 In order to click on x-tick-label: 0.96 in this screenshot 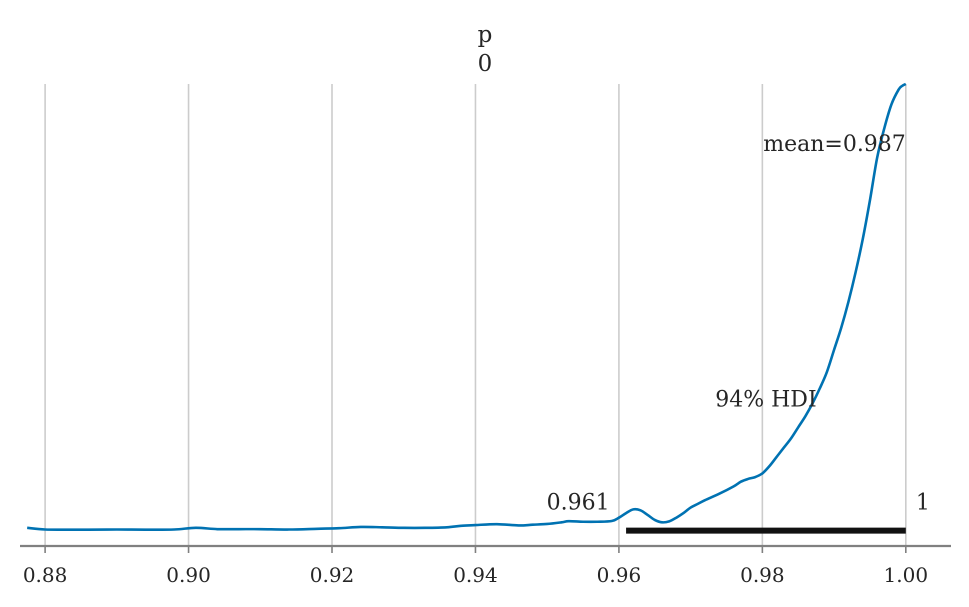, I will do `click(619, 575)`.